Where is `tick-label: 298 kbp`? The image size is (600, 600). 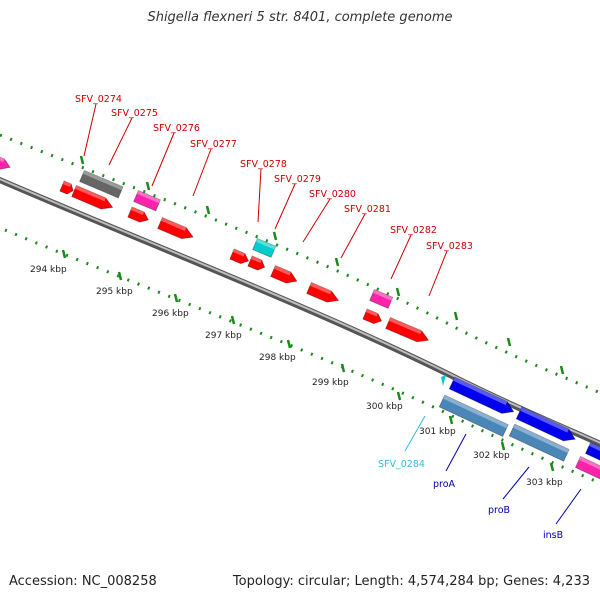 tick-label: 298 kbp is located at coordinates (277, 358).